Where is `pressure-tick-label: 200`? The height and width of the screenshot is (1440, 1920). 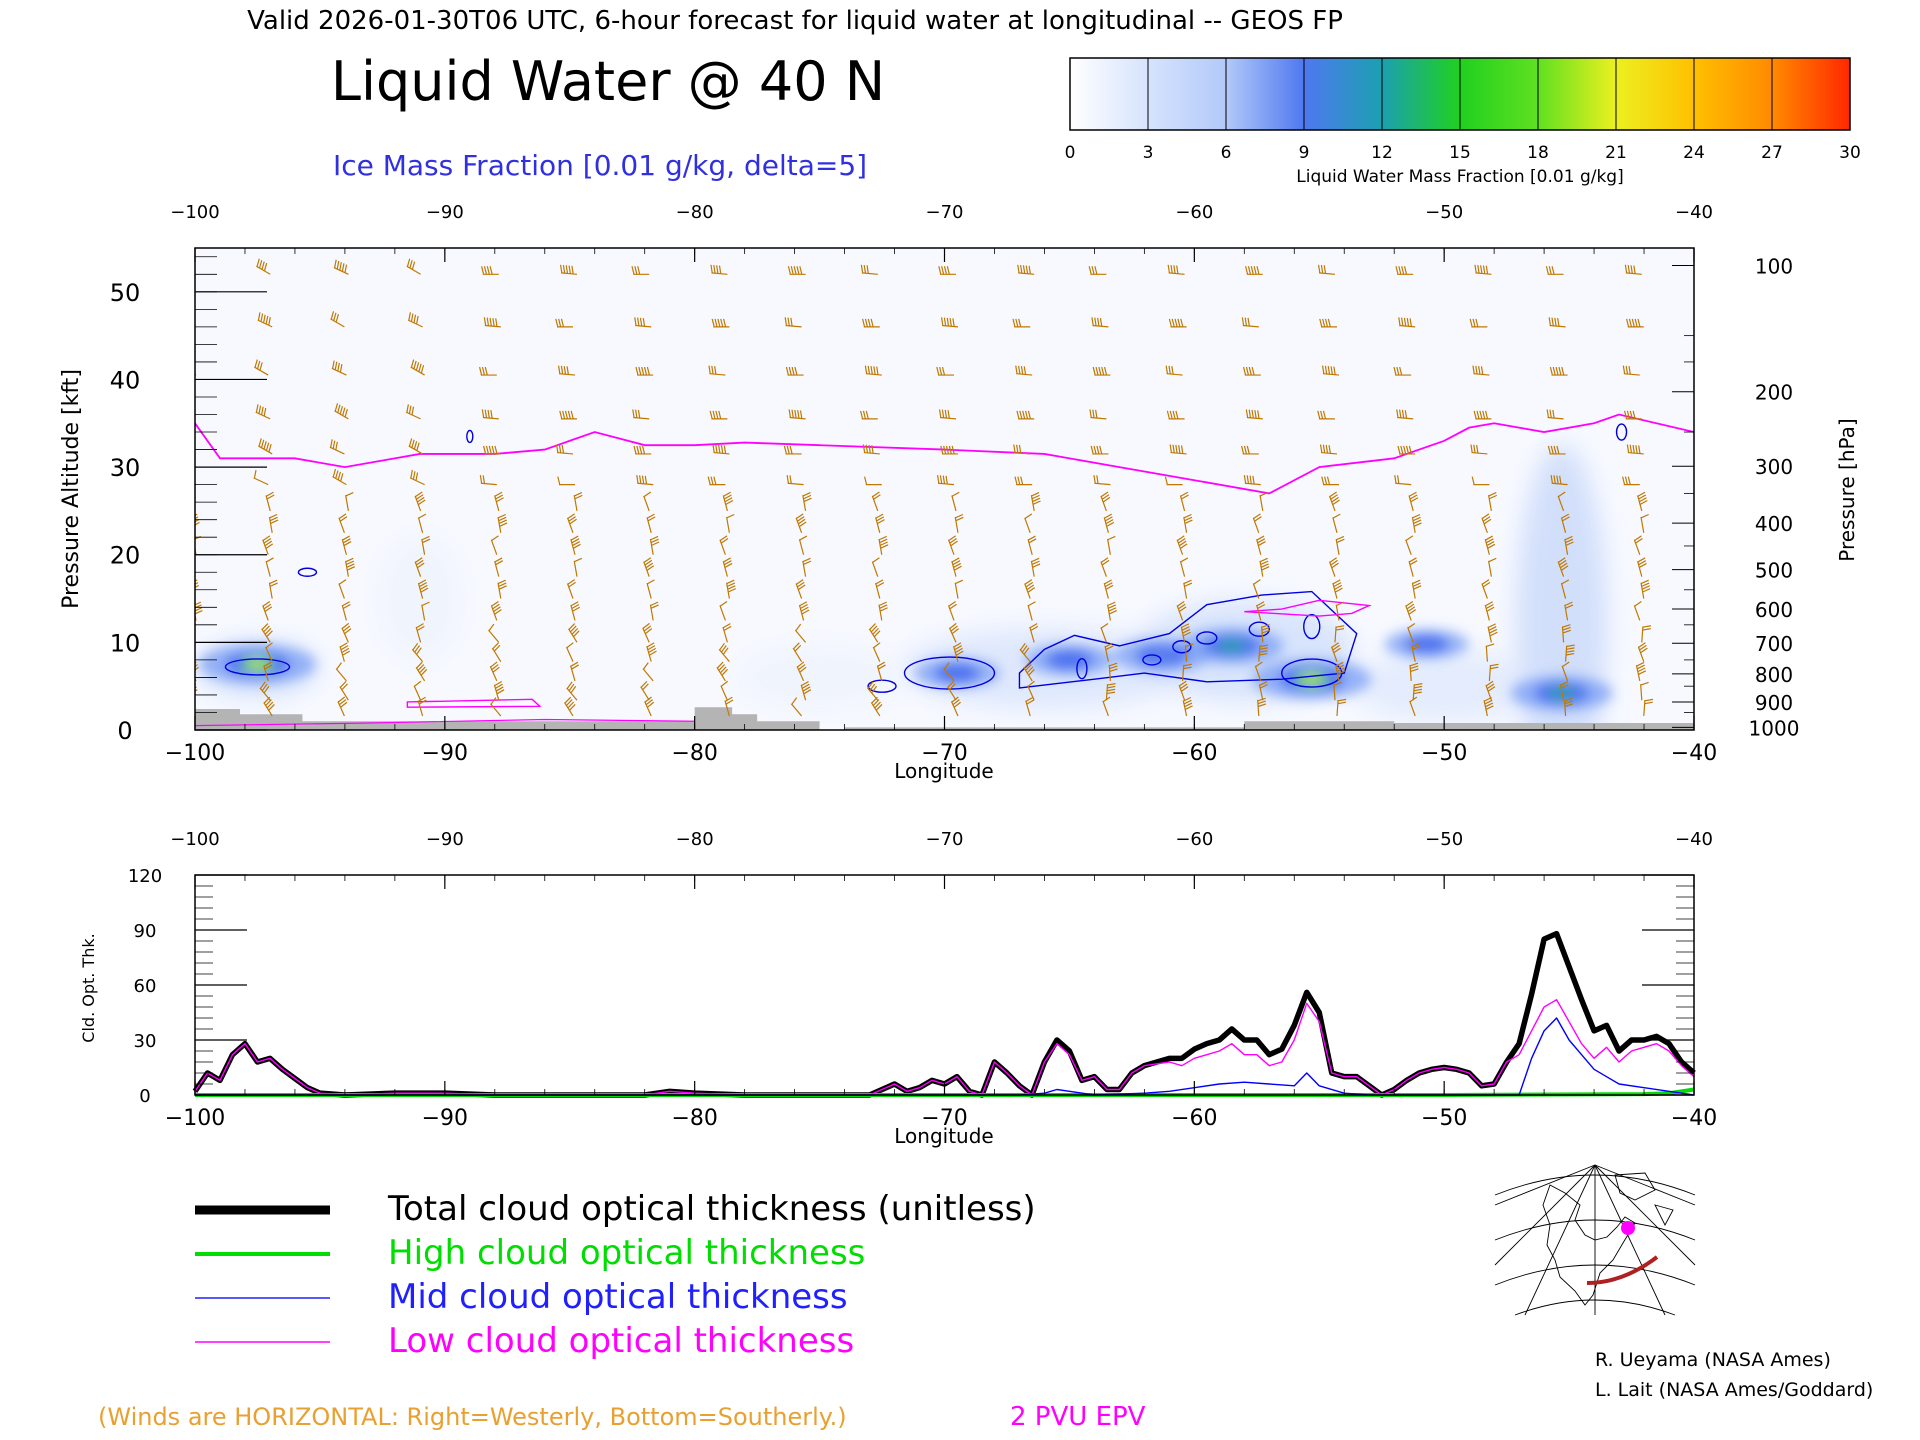
pressure-tick-label: 200 is located at coordinates (1774, 393).